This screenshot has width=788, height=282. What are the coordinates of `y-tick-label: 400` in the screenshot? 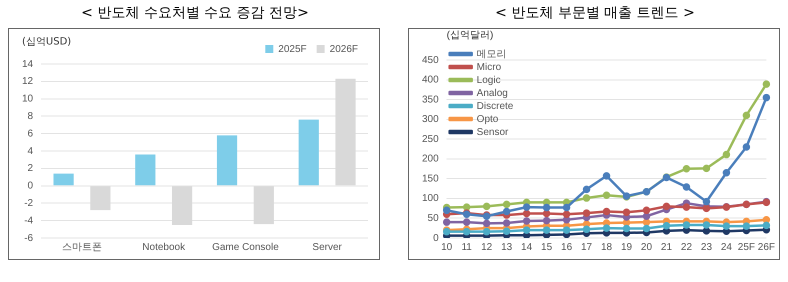 It's located at (431, 80).